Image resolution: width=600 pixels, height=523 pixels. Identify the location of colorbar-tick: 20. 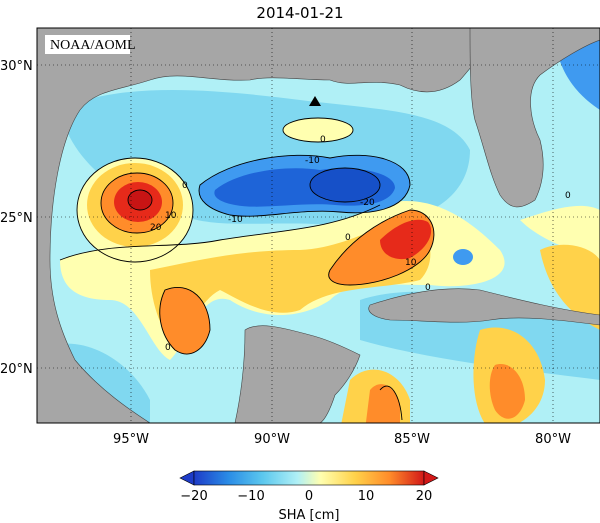
(424, 496).